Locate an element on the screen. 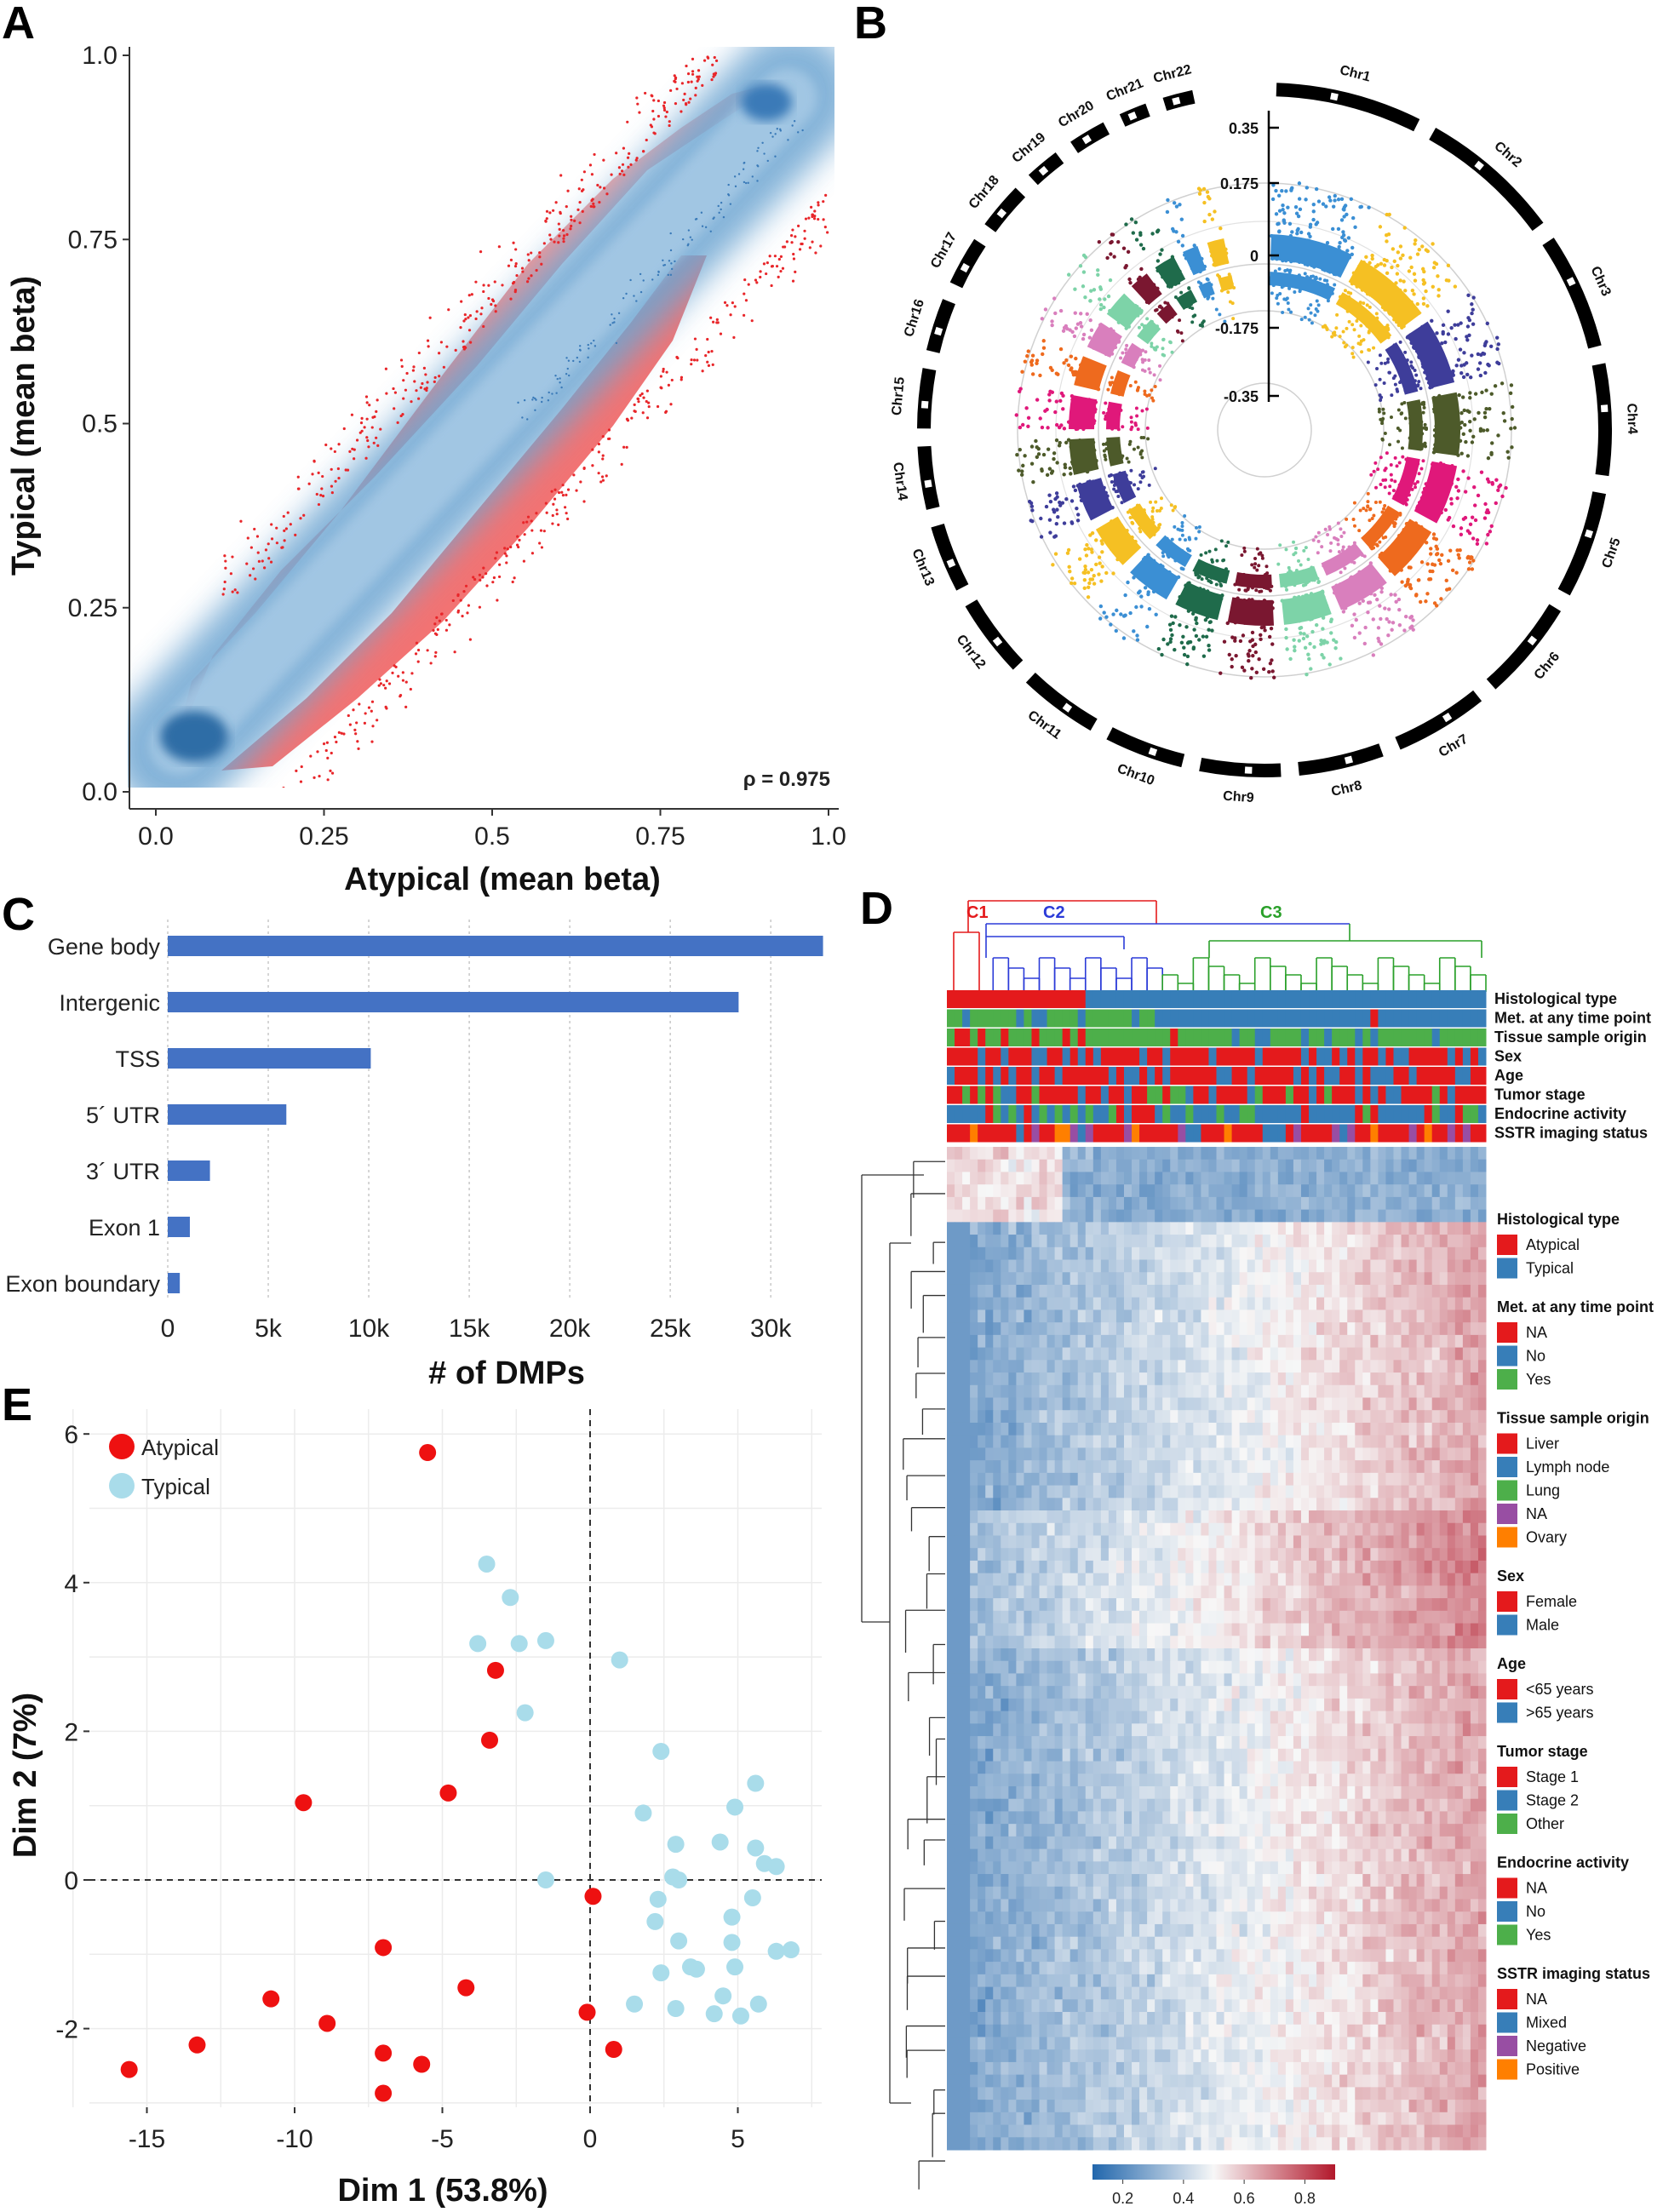 The height and width of the screenshot is (2212, 1663). b-radial-tick-label: 0.35 is located at coordinates (1244, 129).